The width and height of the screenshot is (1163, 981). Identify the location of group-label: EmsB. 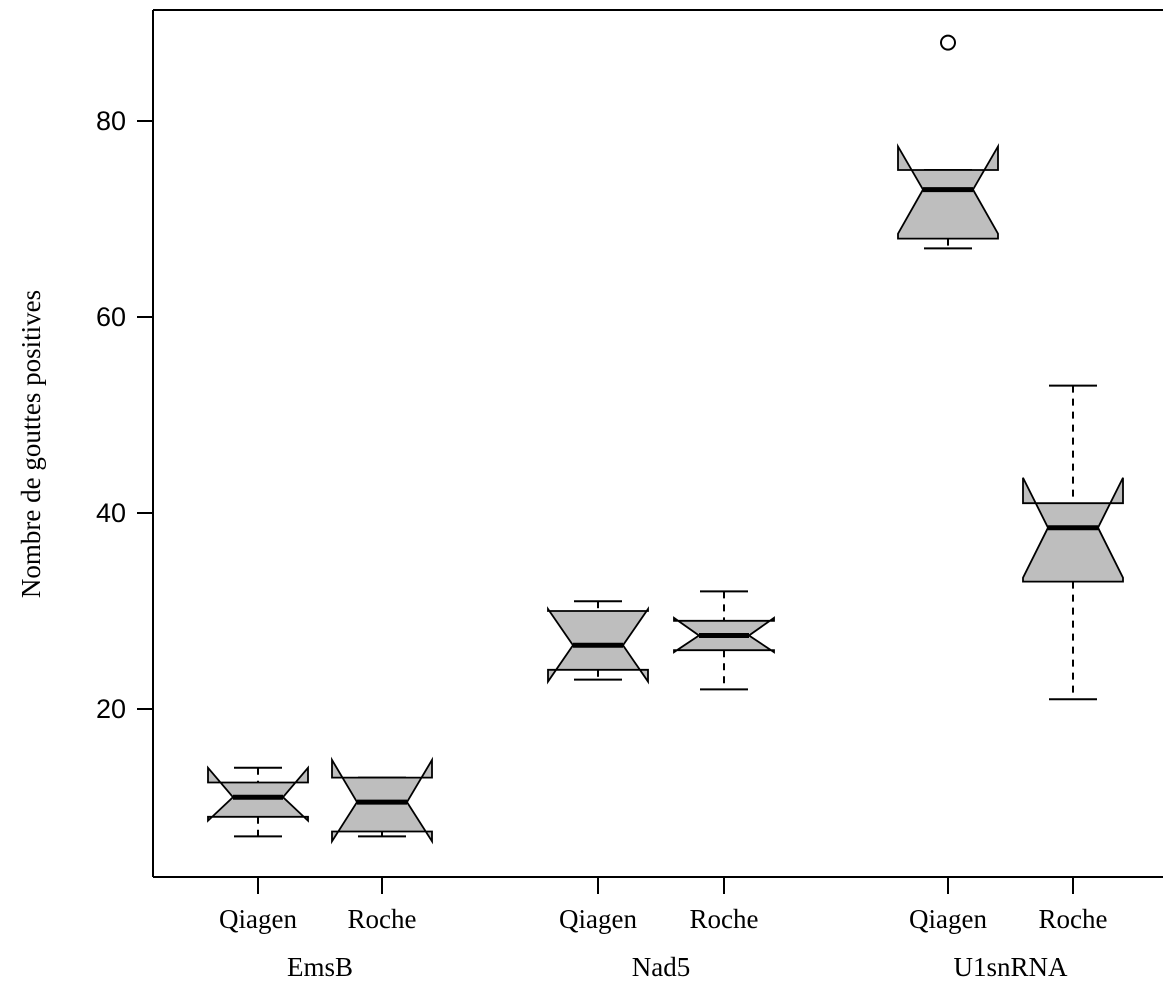
(320, 966).